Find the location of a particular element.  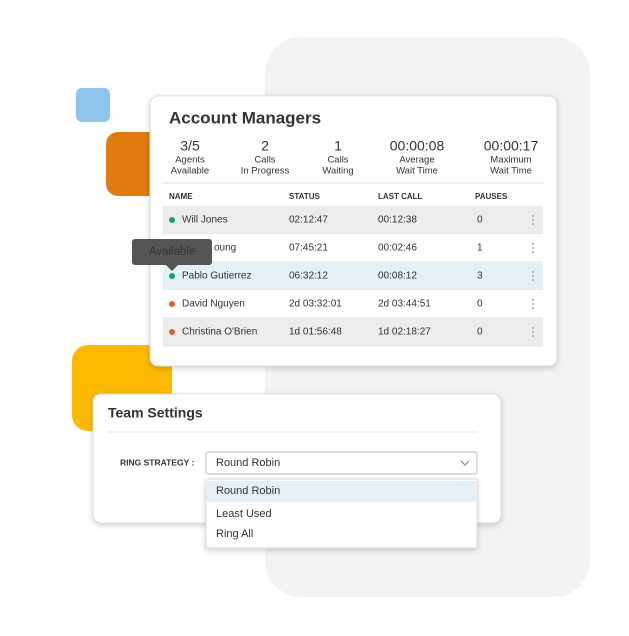

status-time: 07:45:21 is located at coordinates (308, 248).